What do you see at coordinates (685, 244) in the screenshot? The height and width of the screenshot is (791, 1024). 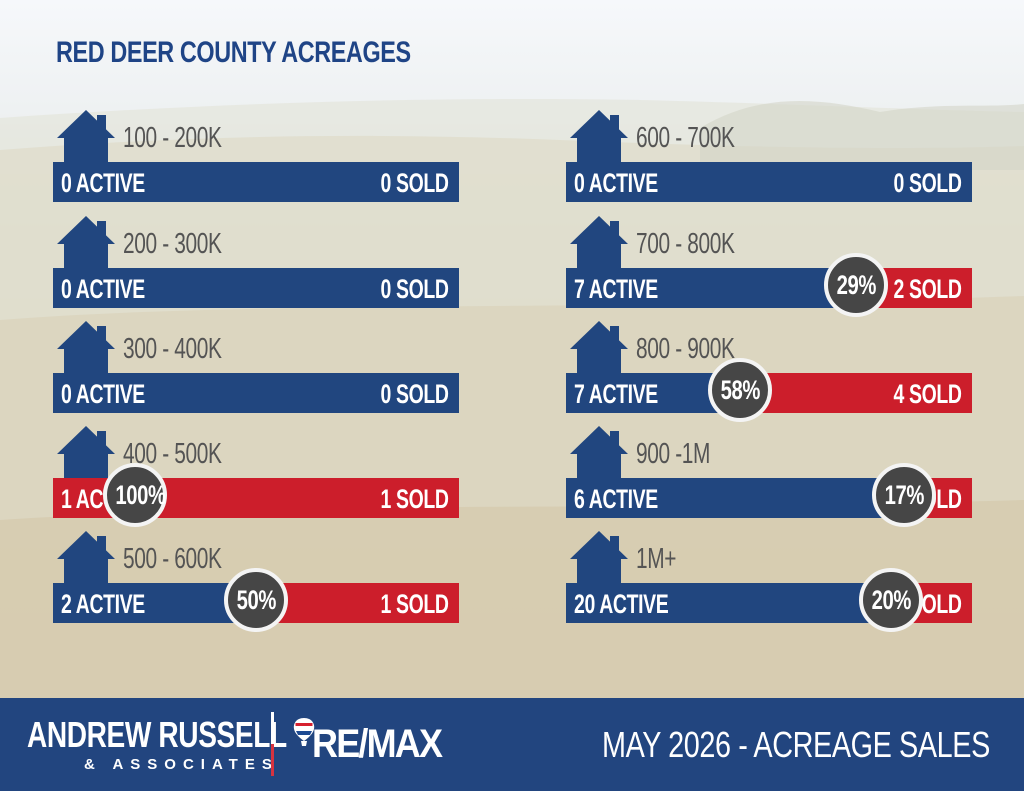 I see `price-range-label: 700 - 800K` at bounding box center [685, 244].